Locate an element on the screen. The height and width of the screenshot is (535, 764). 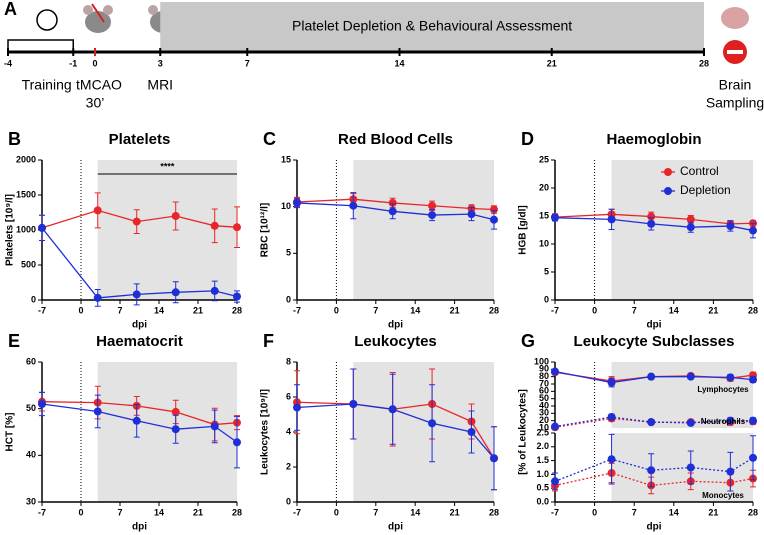
timeline-tick-label: 7 is located at coordinates (247, 63).